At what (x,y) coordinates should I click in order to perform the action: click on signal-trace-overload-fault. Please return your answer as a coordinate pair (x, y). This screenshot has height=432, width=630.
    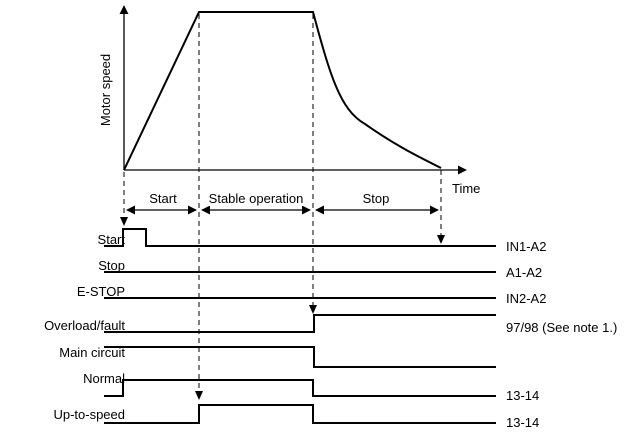
    Looking at the image, I should click on (300, 323).